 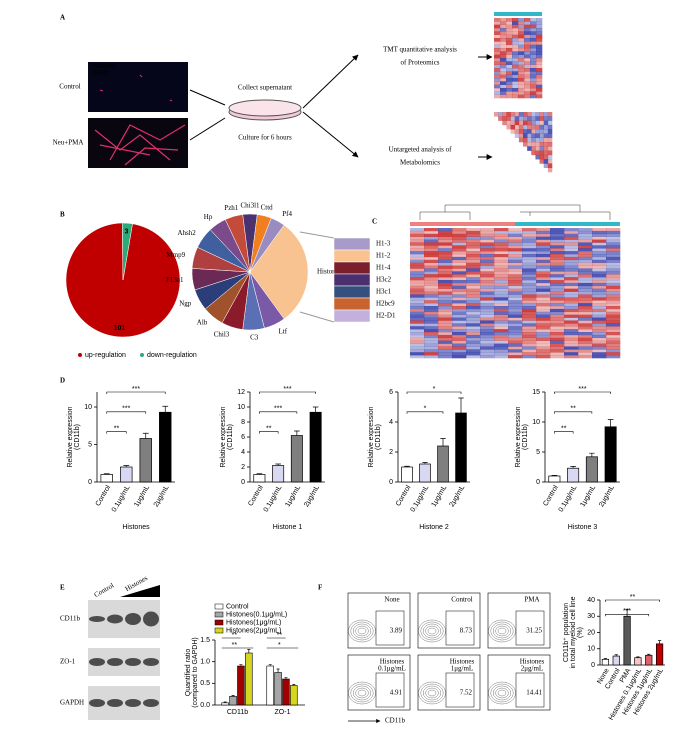 What do you see at coordinates (253, 622) in the screenshot?
I see `legend-label: Histones(1μg/mL)` at bounding box center [253, 622].